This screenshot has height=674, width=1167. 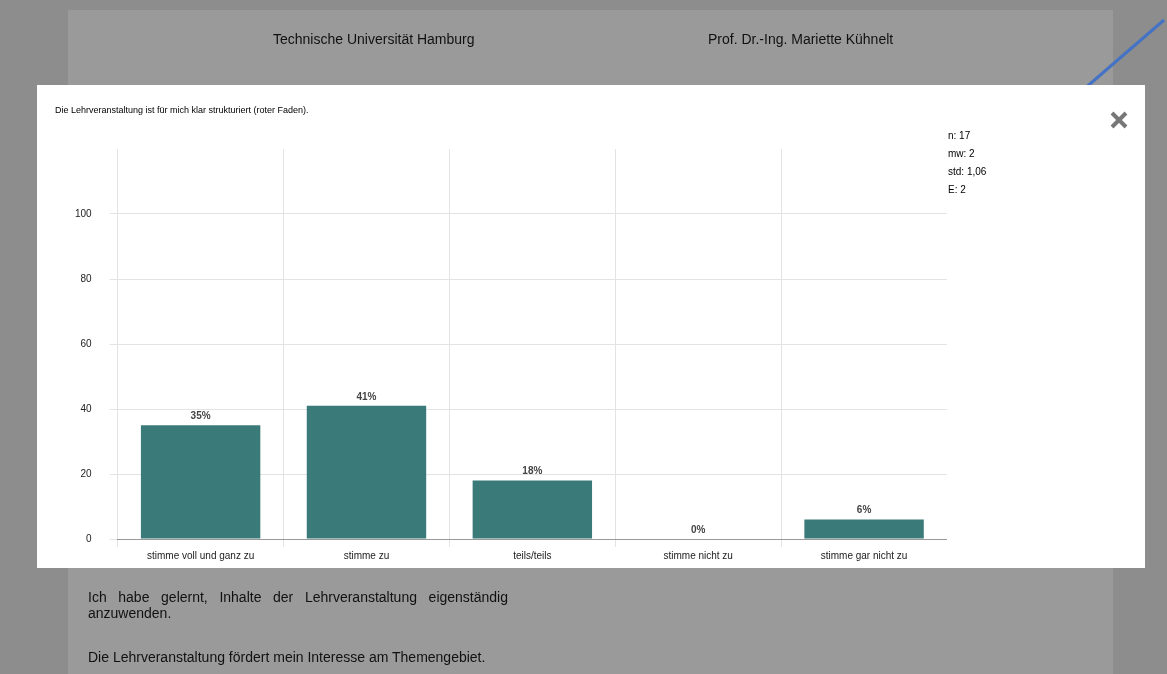 I want to click on y-tick-label: 20, so click(x=86, y=473).